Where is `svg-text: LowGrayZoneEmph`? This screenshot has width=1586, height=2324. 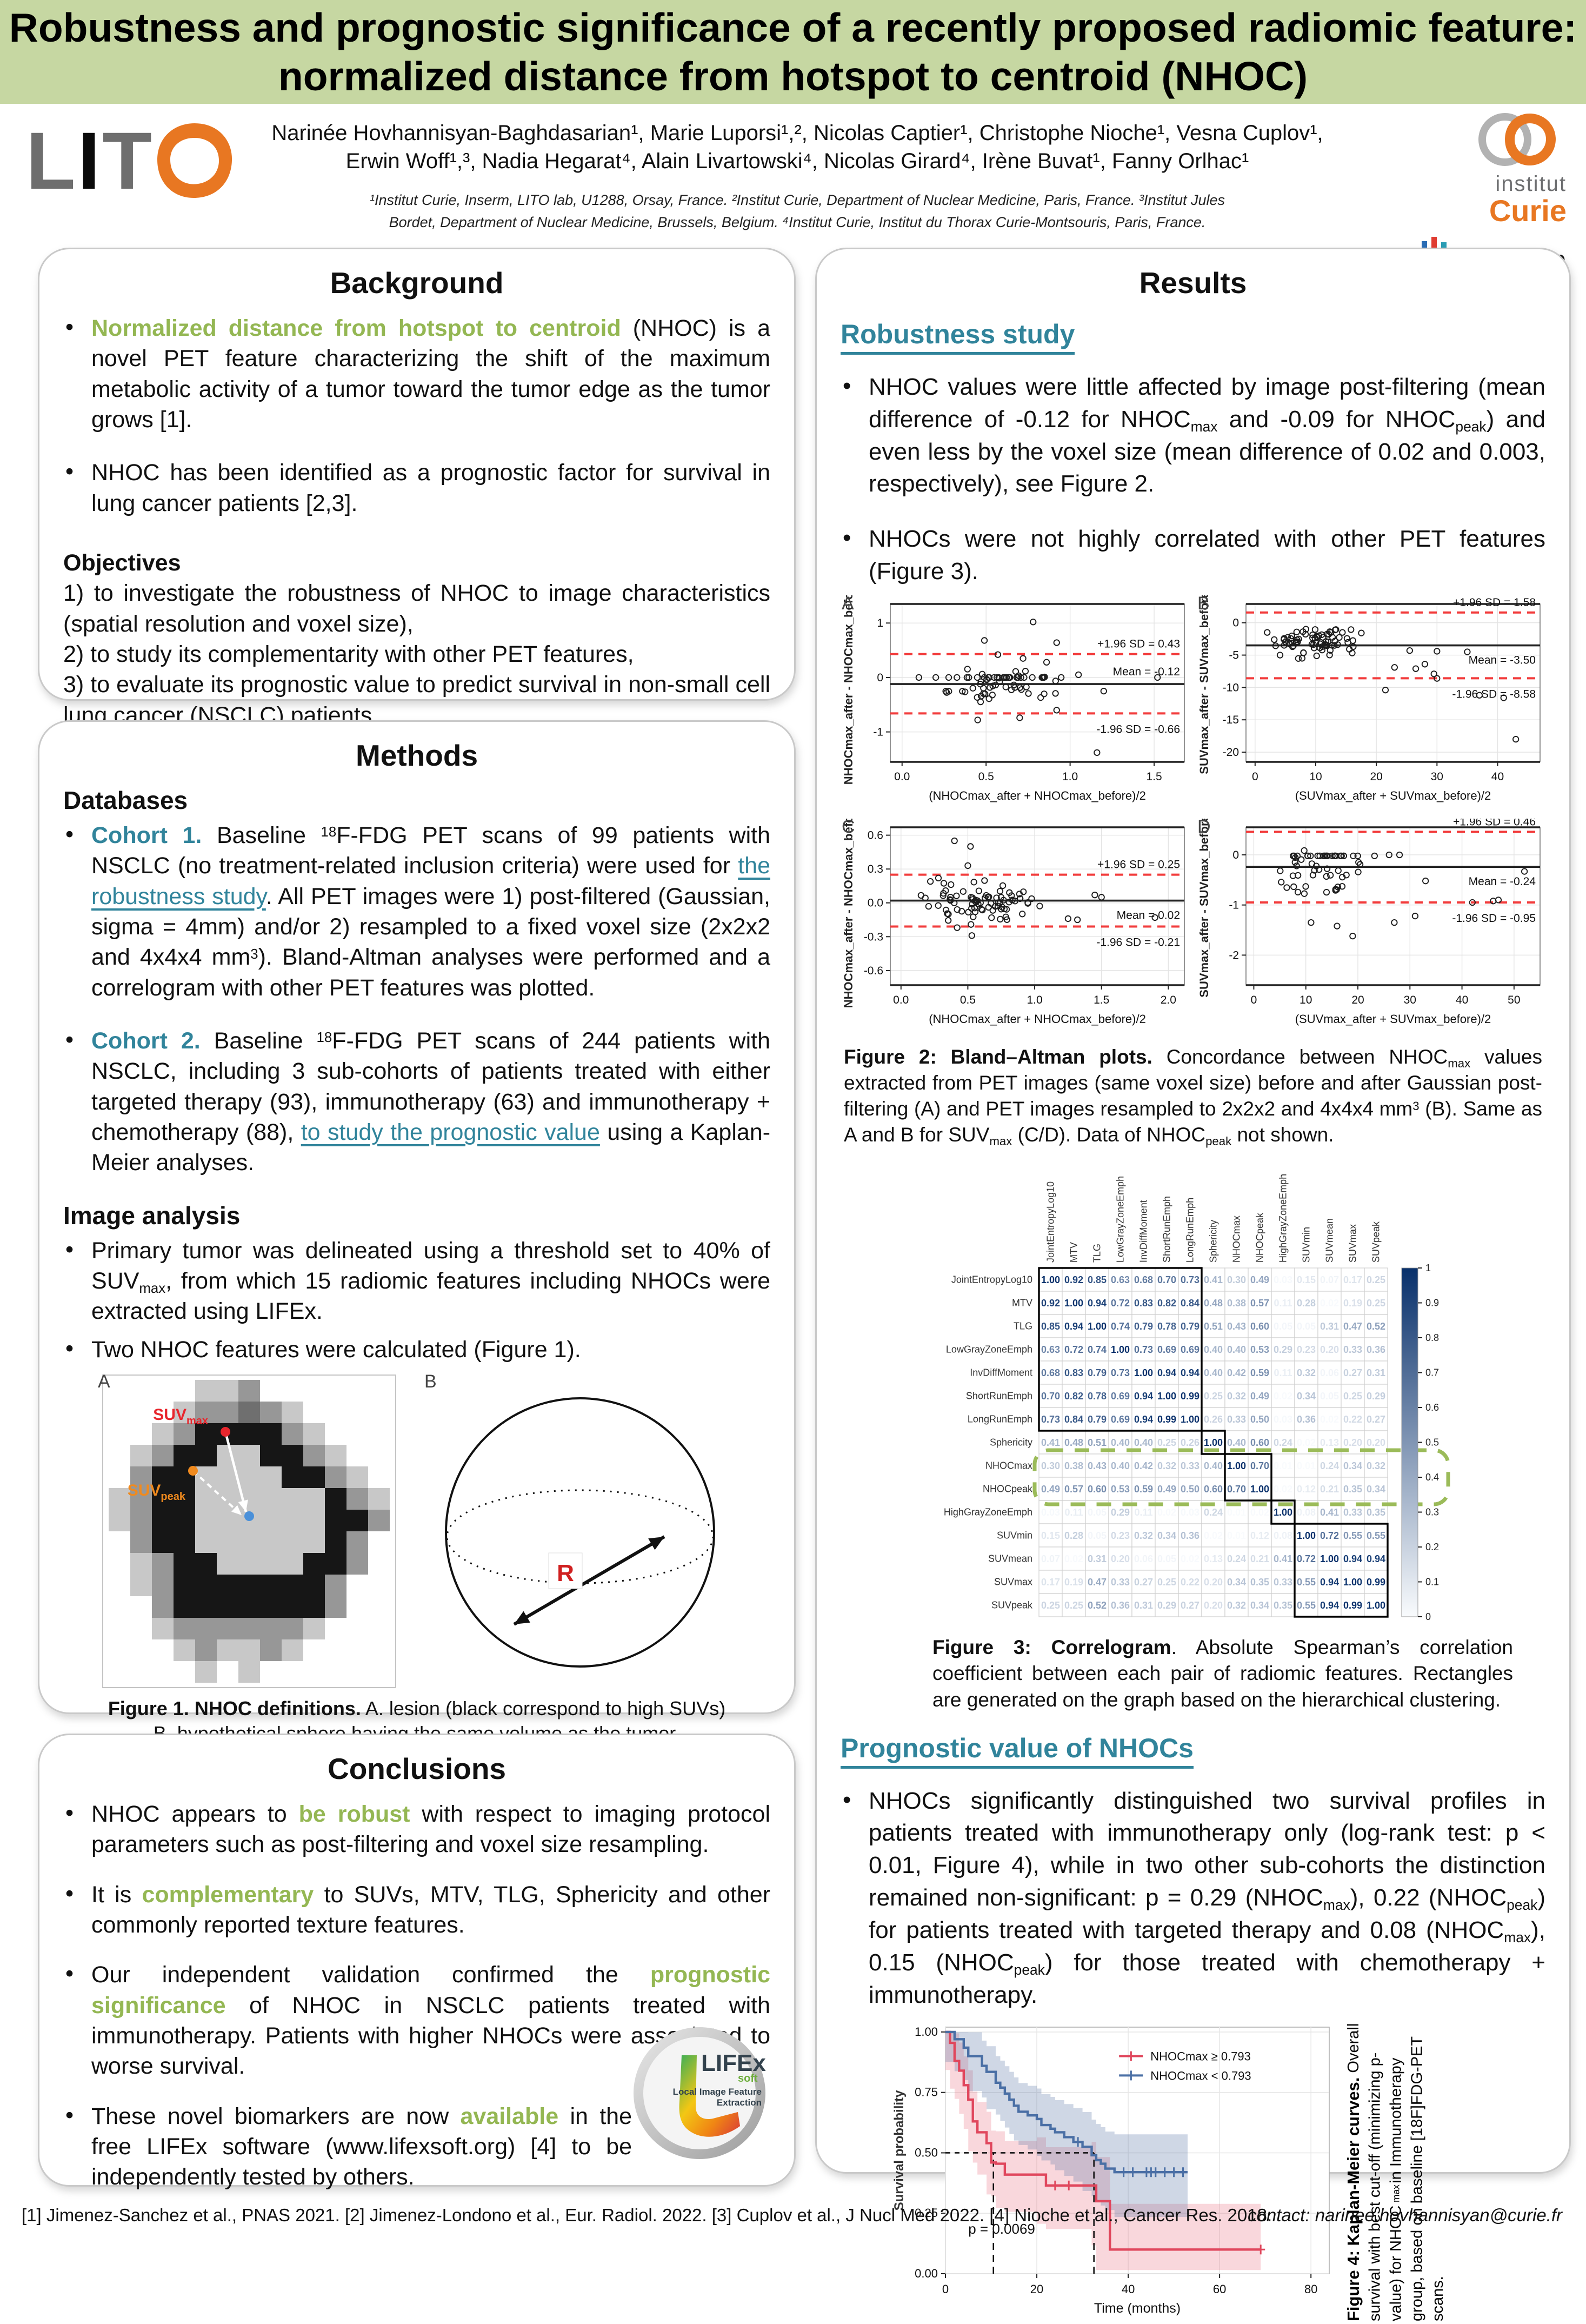 svg-text: LowGrayZoneEmph is located at coordinates (989, 1349).